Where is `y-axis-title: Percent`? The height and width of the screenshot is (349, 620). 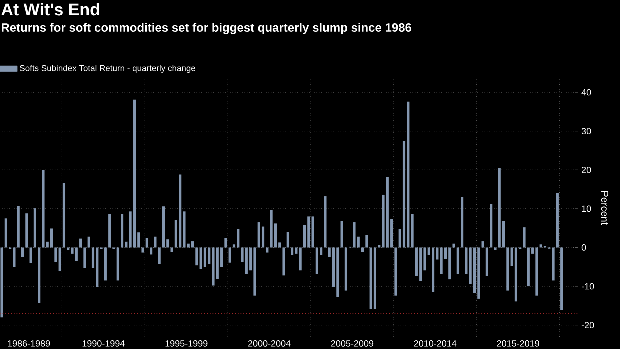
y-axis-title: Percent is located at coordinates (604, 209).